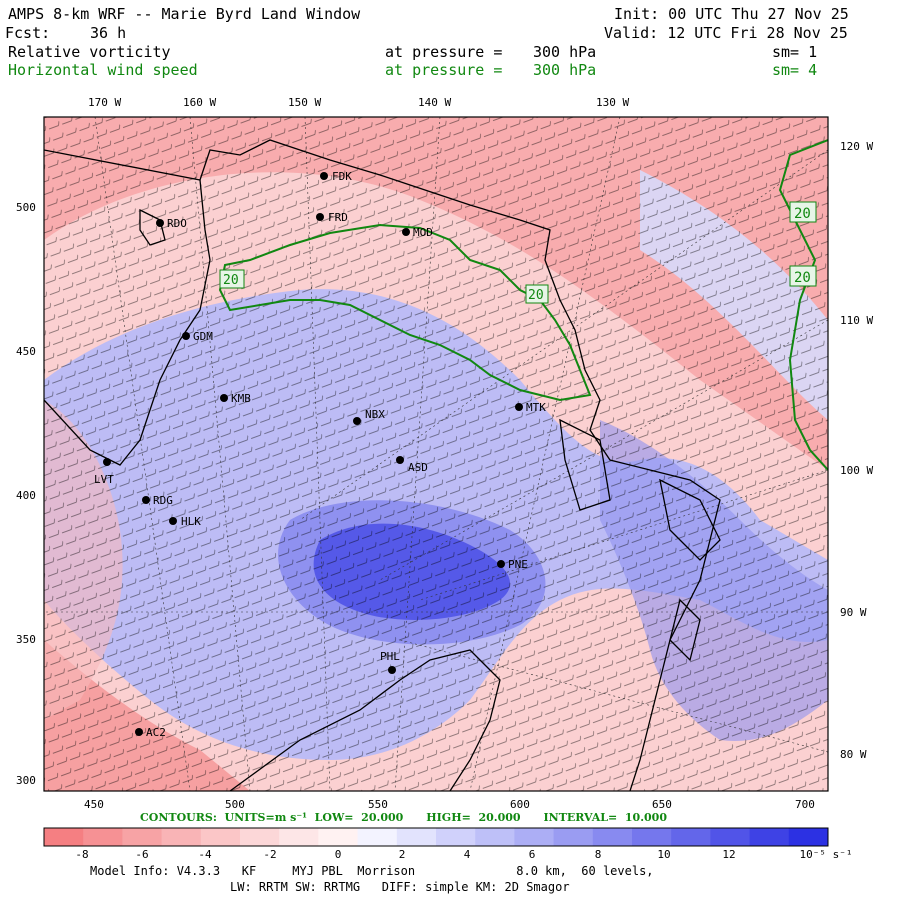  Describe the element at coordinates (28, 33) in the screenshot. I see `forecast-label: Fcst:` at that location.